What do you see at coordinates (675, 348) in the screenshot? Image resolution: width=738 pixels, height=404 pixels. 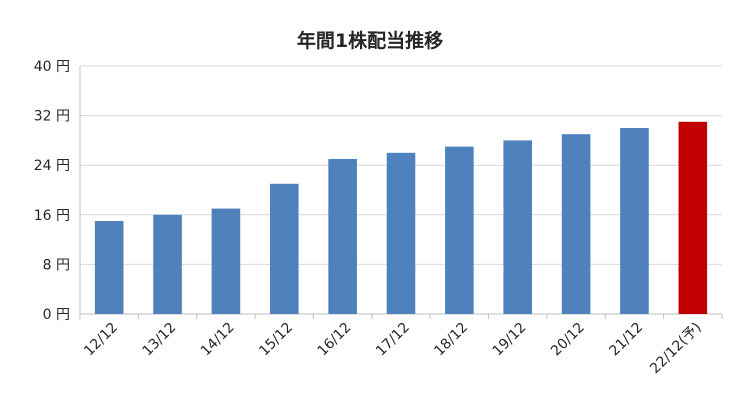 I see `x-tick-label: 22/12(予)` at bounding box center [675, 348].